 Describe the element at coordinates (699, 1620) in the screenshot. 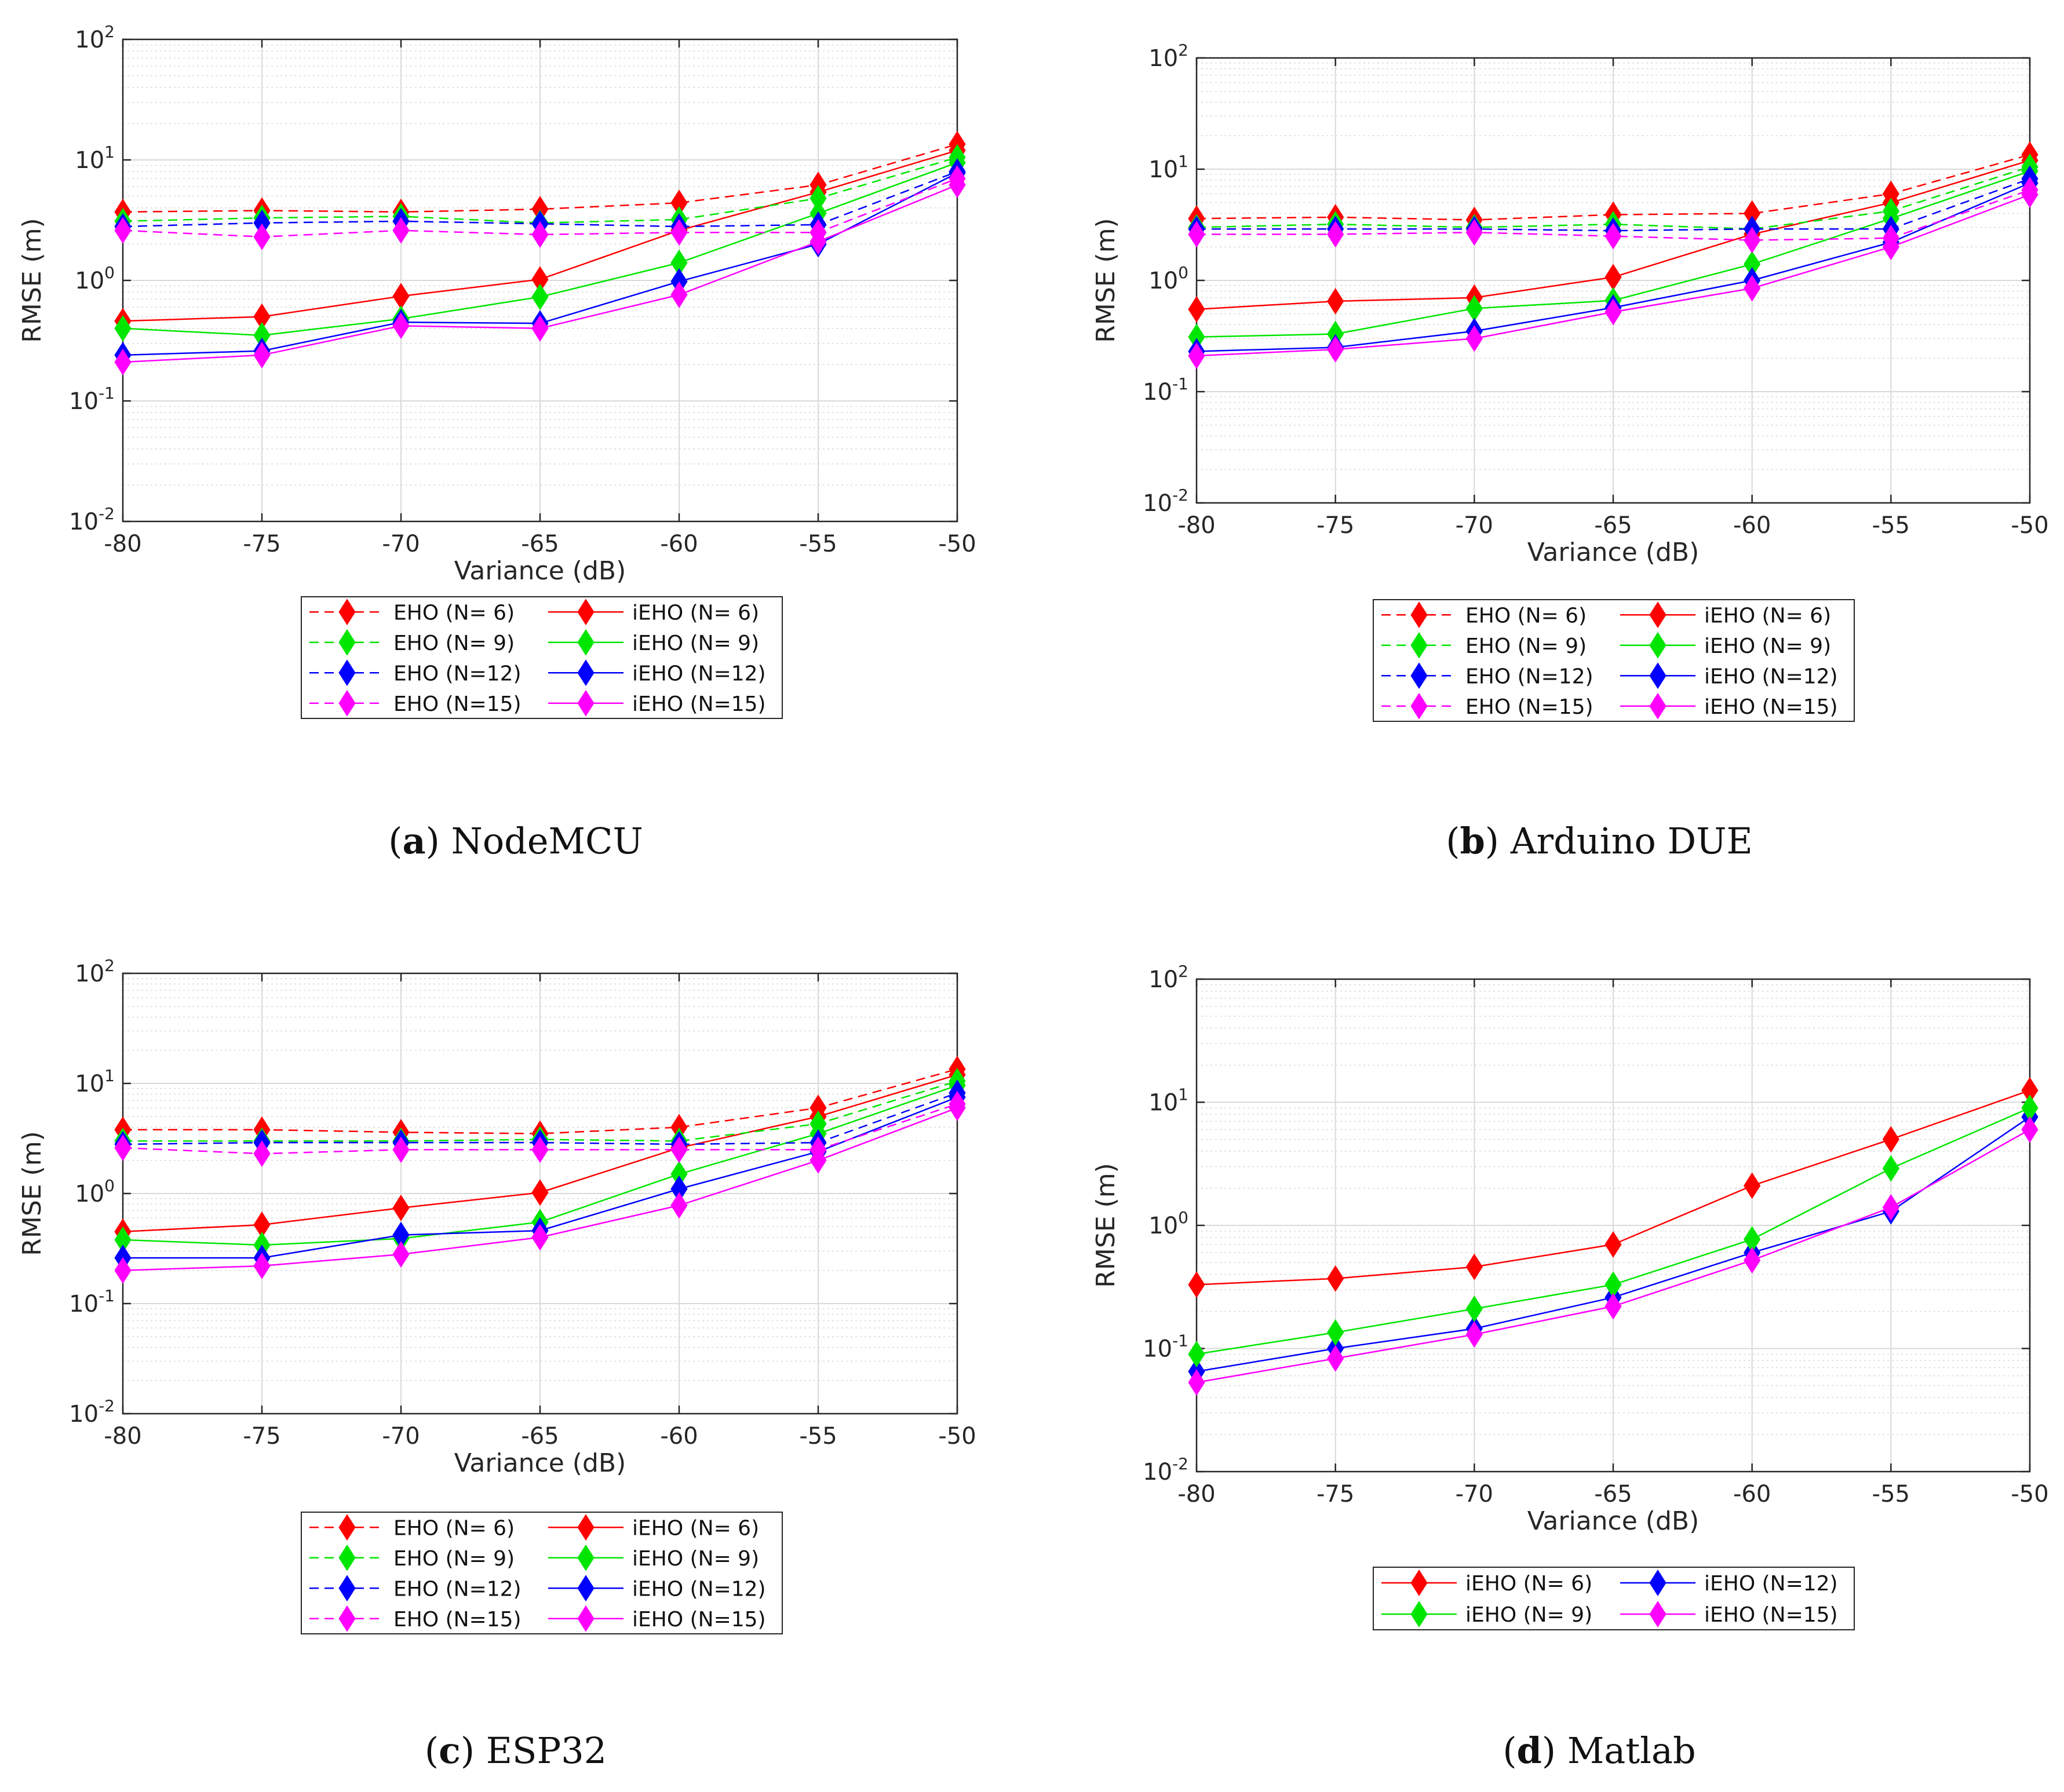

I see `legend-label: iEHO (N=15)` at that location.